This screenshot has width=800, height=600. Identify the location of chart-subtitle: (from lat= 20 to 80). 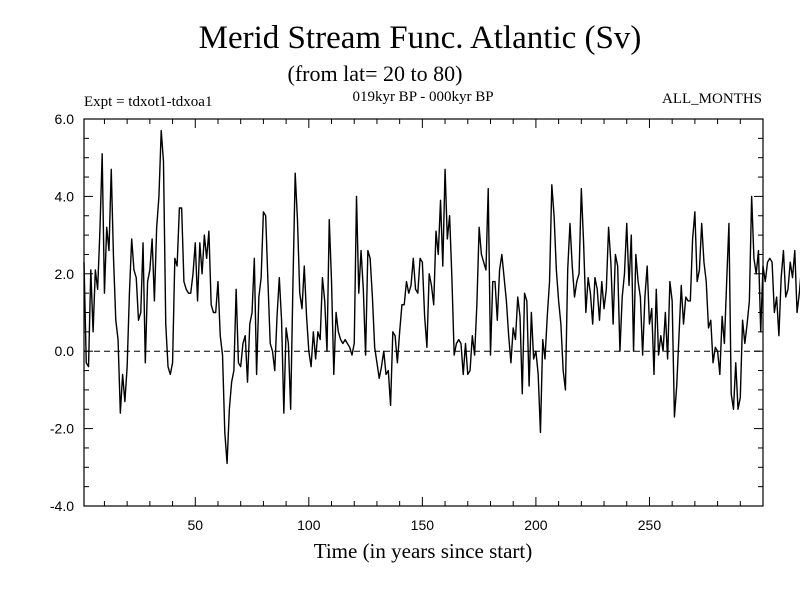
(375, 73).